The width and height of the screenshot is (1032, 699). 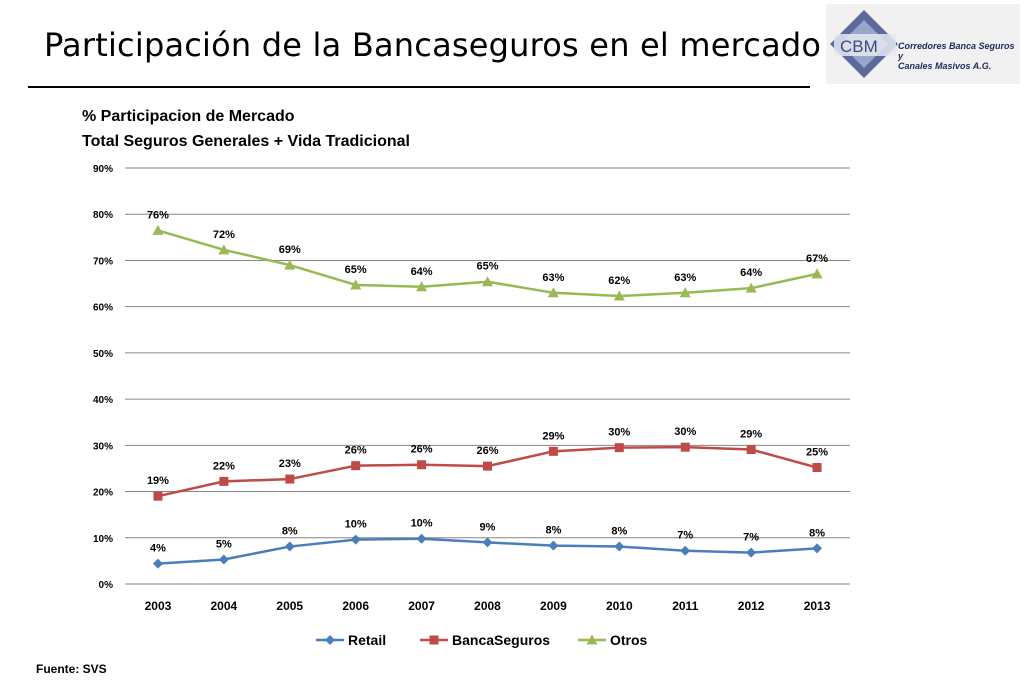 I want to click on legend-item-otros: Otros, so click(x=613, y=640).